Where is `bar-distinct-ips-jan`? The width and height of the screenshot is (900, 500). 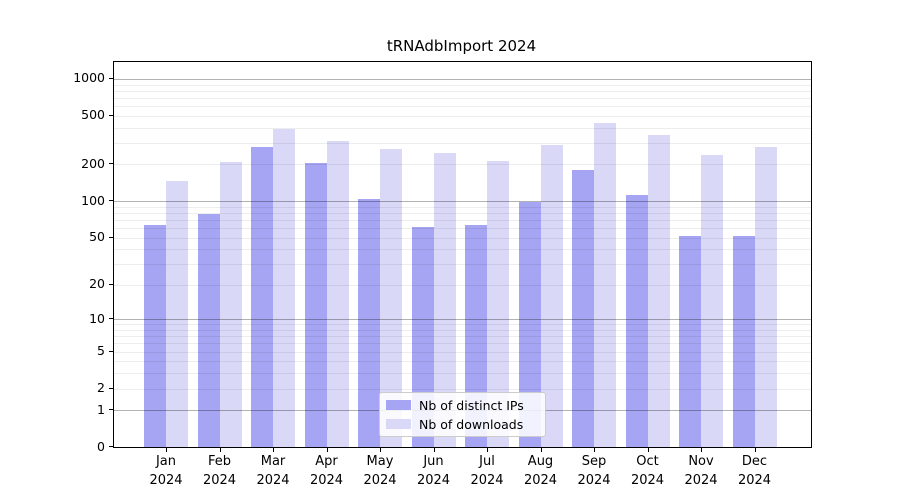 bar-distinct-ips-jan is located at coordinates (155, 336).